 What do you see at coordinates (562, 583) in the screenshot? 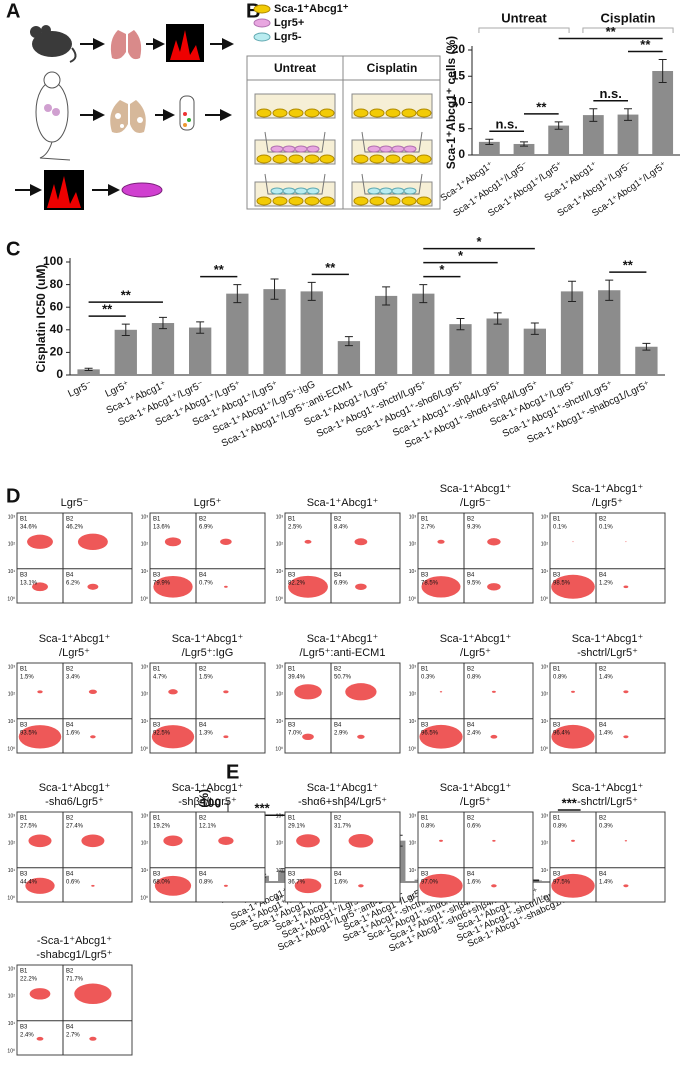
I see `quadrant-value: 98.5%` at bounding box center [562, 583].